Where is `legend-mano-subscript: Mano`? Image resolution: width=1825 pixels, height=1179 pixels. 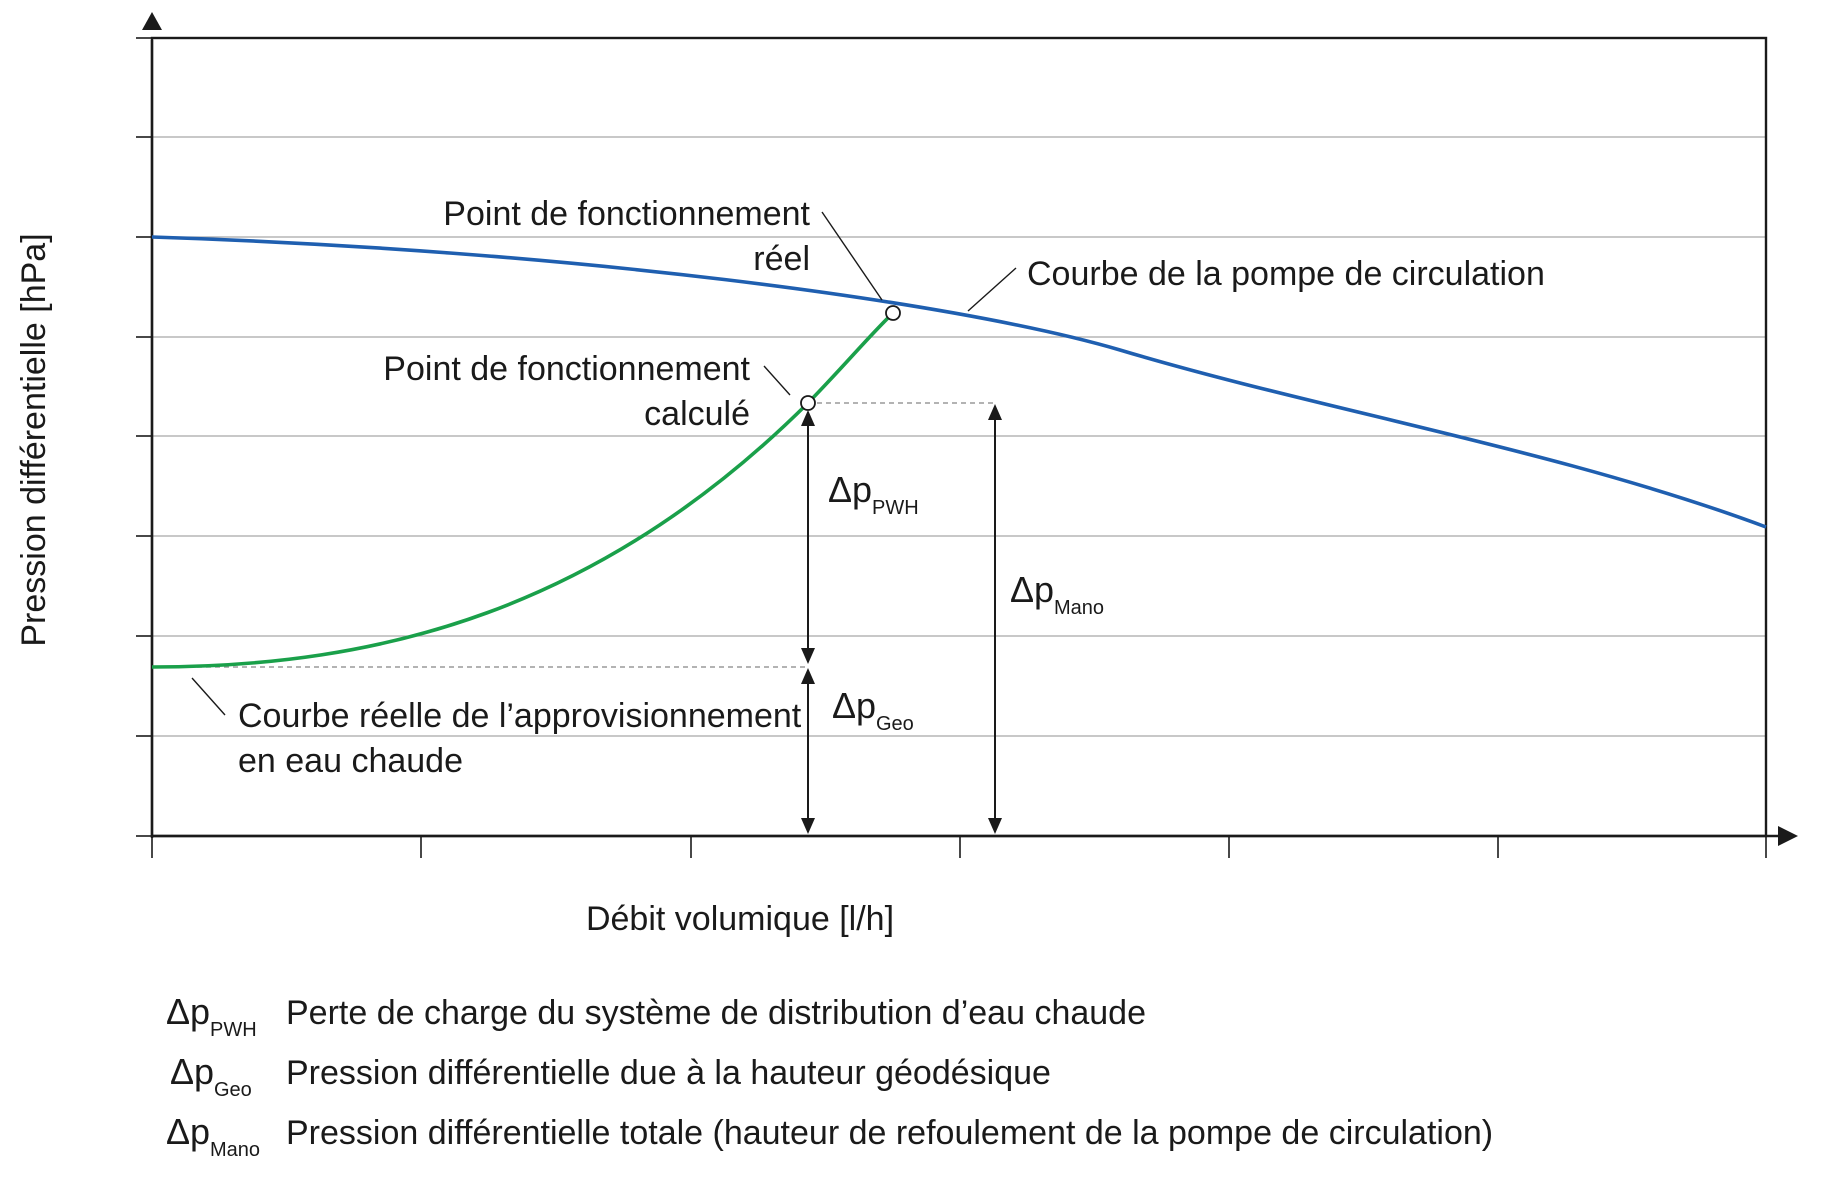
legend-mano-subscript: Mano is located at coordinates (235, 1150).